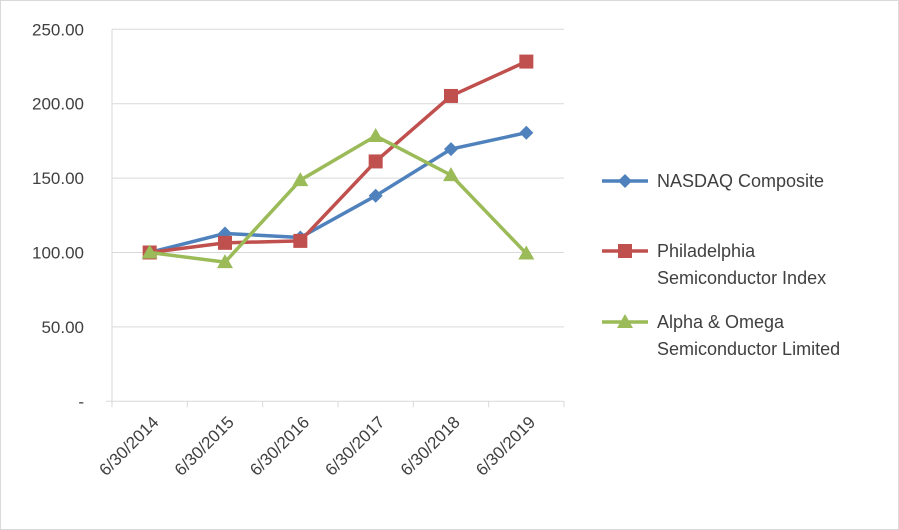 The height and width of the screenshot is (530, 899). I want to click on y-tick-label: 100.00, so click(58, 253).